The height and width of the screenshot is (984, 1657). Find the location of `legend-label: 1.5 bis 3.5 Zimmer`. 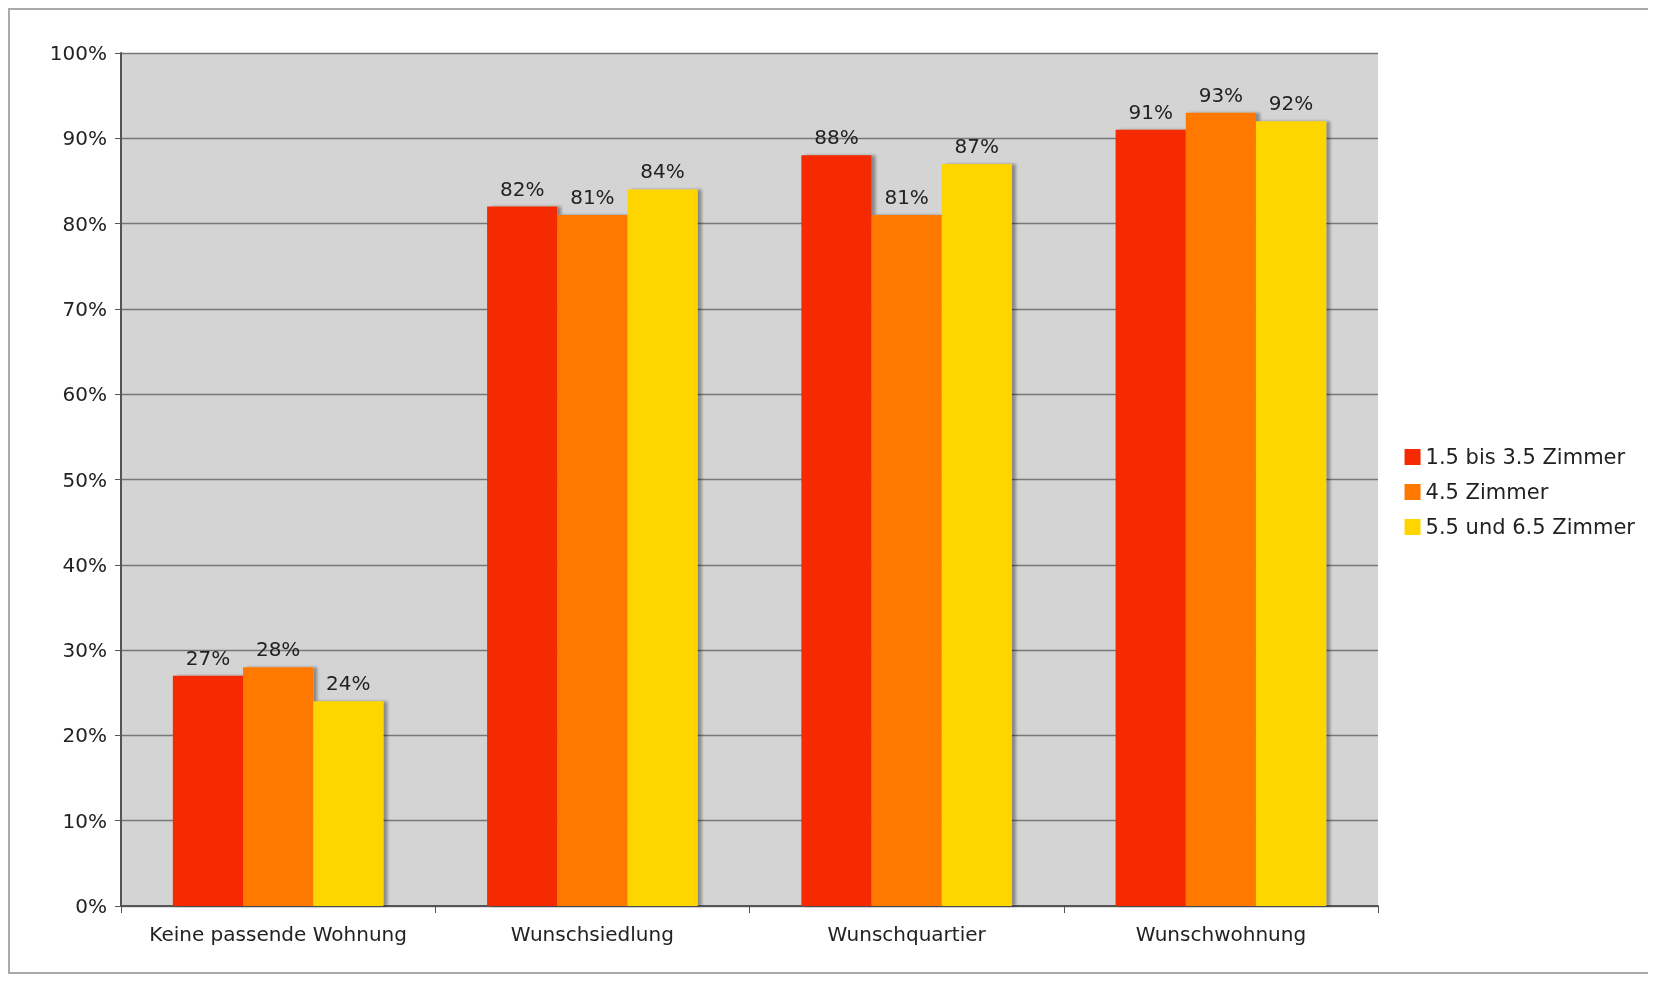

legend-label: 1.5 bis 3.5 Zimmer is located at coordinates (1525, 457).